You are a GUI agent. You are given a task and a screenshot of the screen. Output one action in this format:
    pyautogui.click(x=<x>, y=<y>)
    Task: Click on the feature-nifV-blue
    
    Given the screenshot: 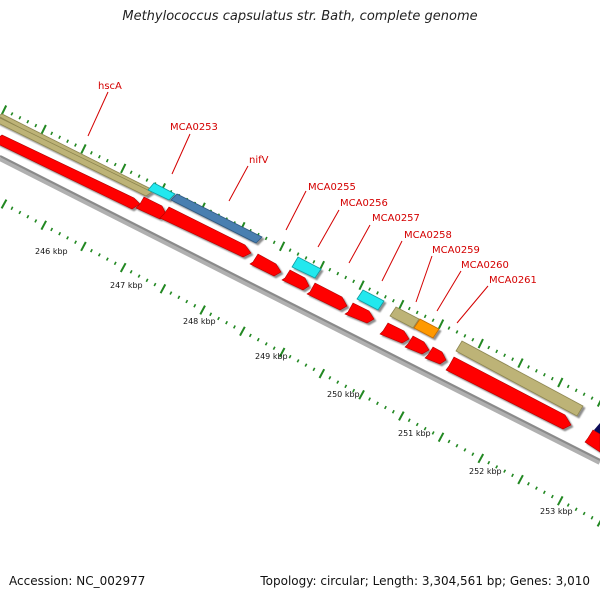 What is the action you would take?
    pyautogui.click(x=216, y=218)
    